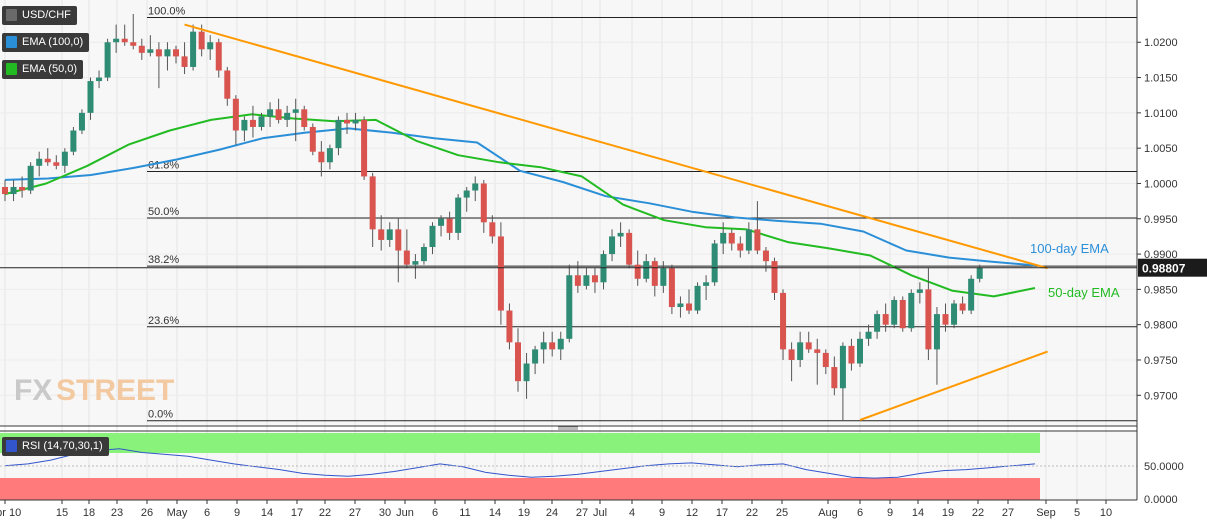  I want to click on x-tick-label: 14, so click(918, 513).